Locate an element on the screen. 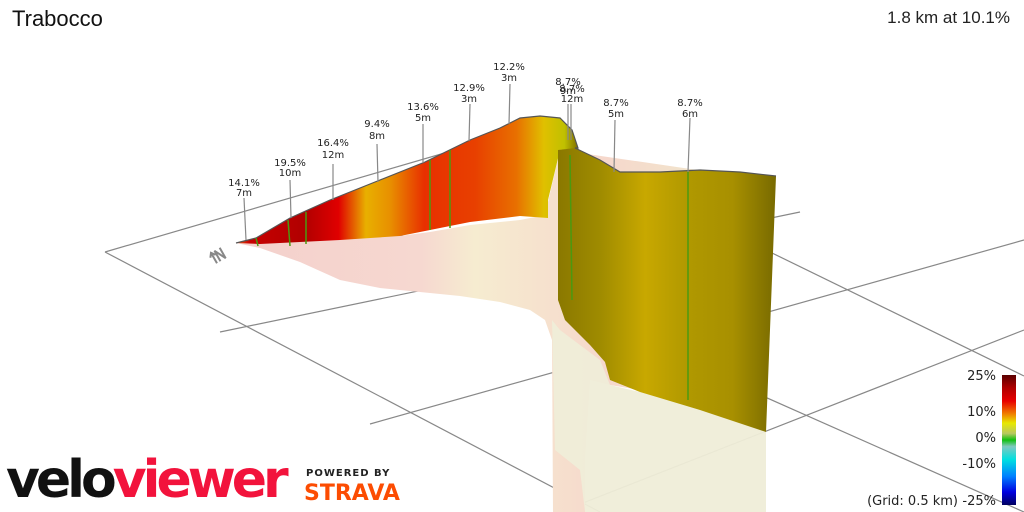 The image size is (1024, 512). svg-text: -10% is located at coordinates (979, 464).